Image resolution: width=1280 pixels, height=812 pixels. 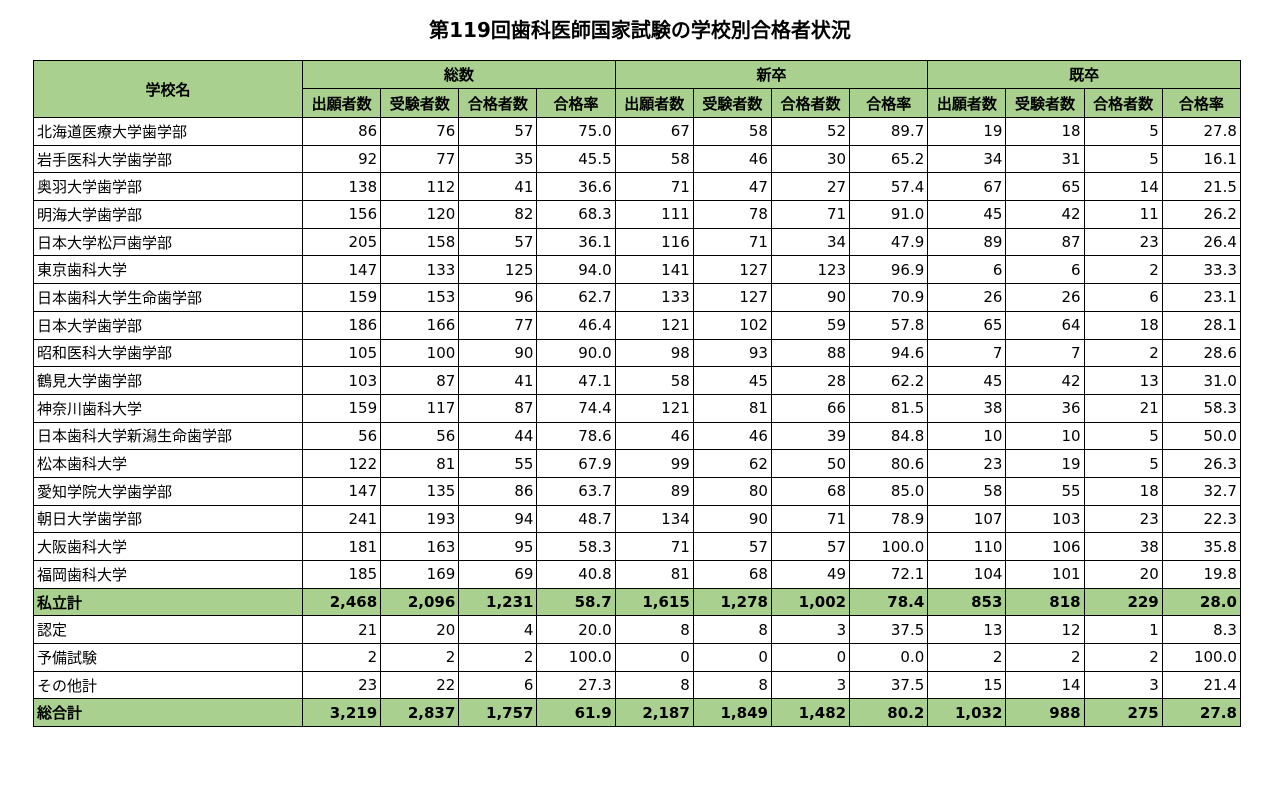 What do you see at coordinates (498, 297) in the screenshot?
I see `value-cell: 96` at bounding box center [498, 297].